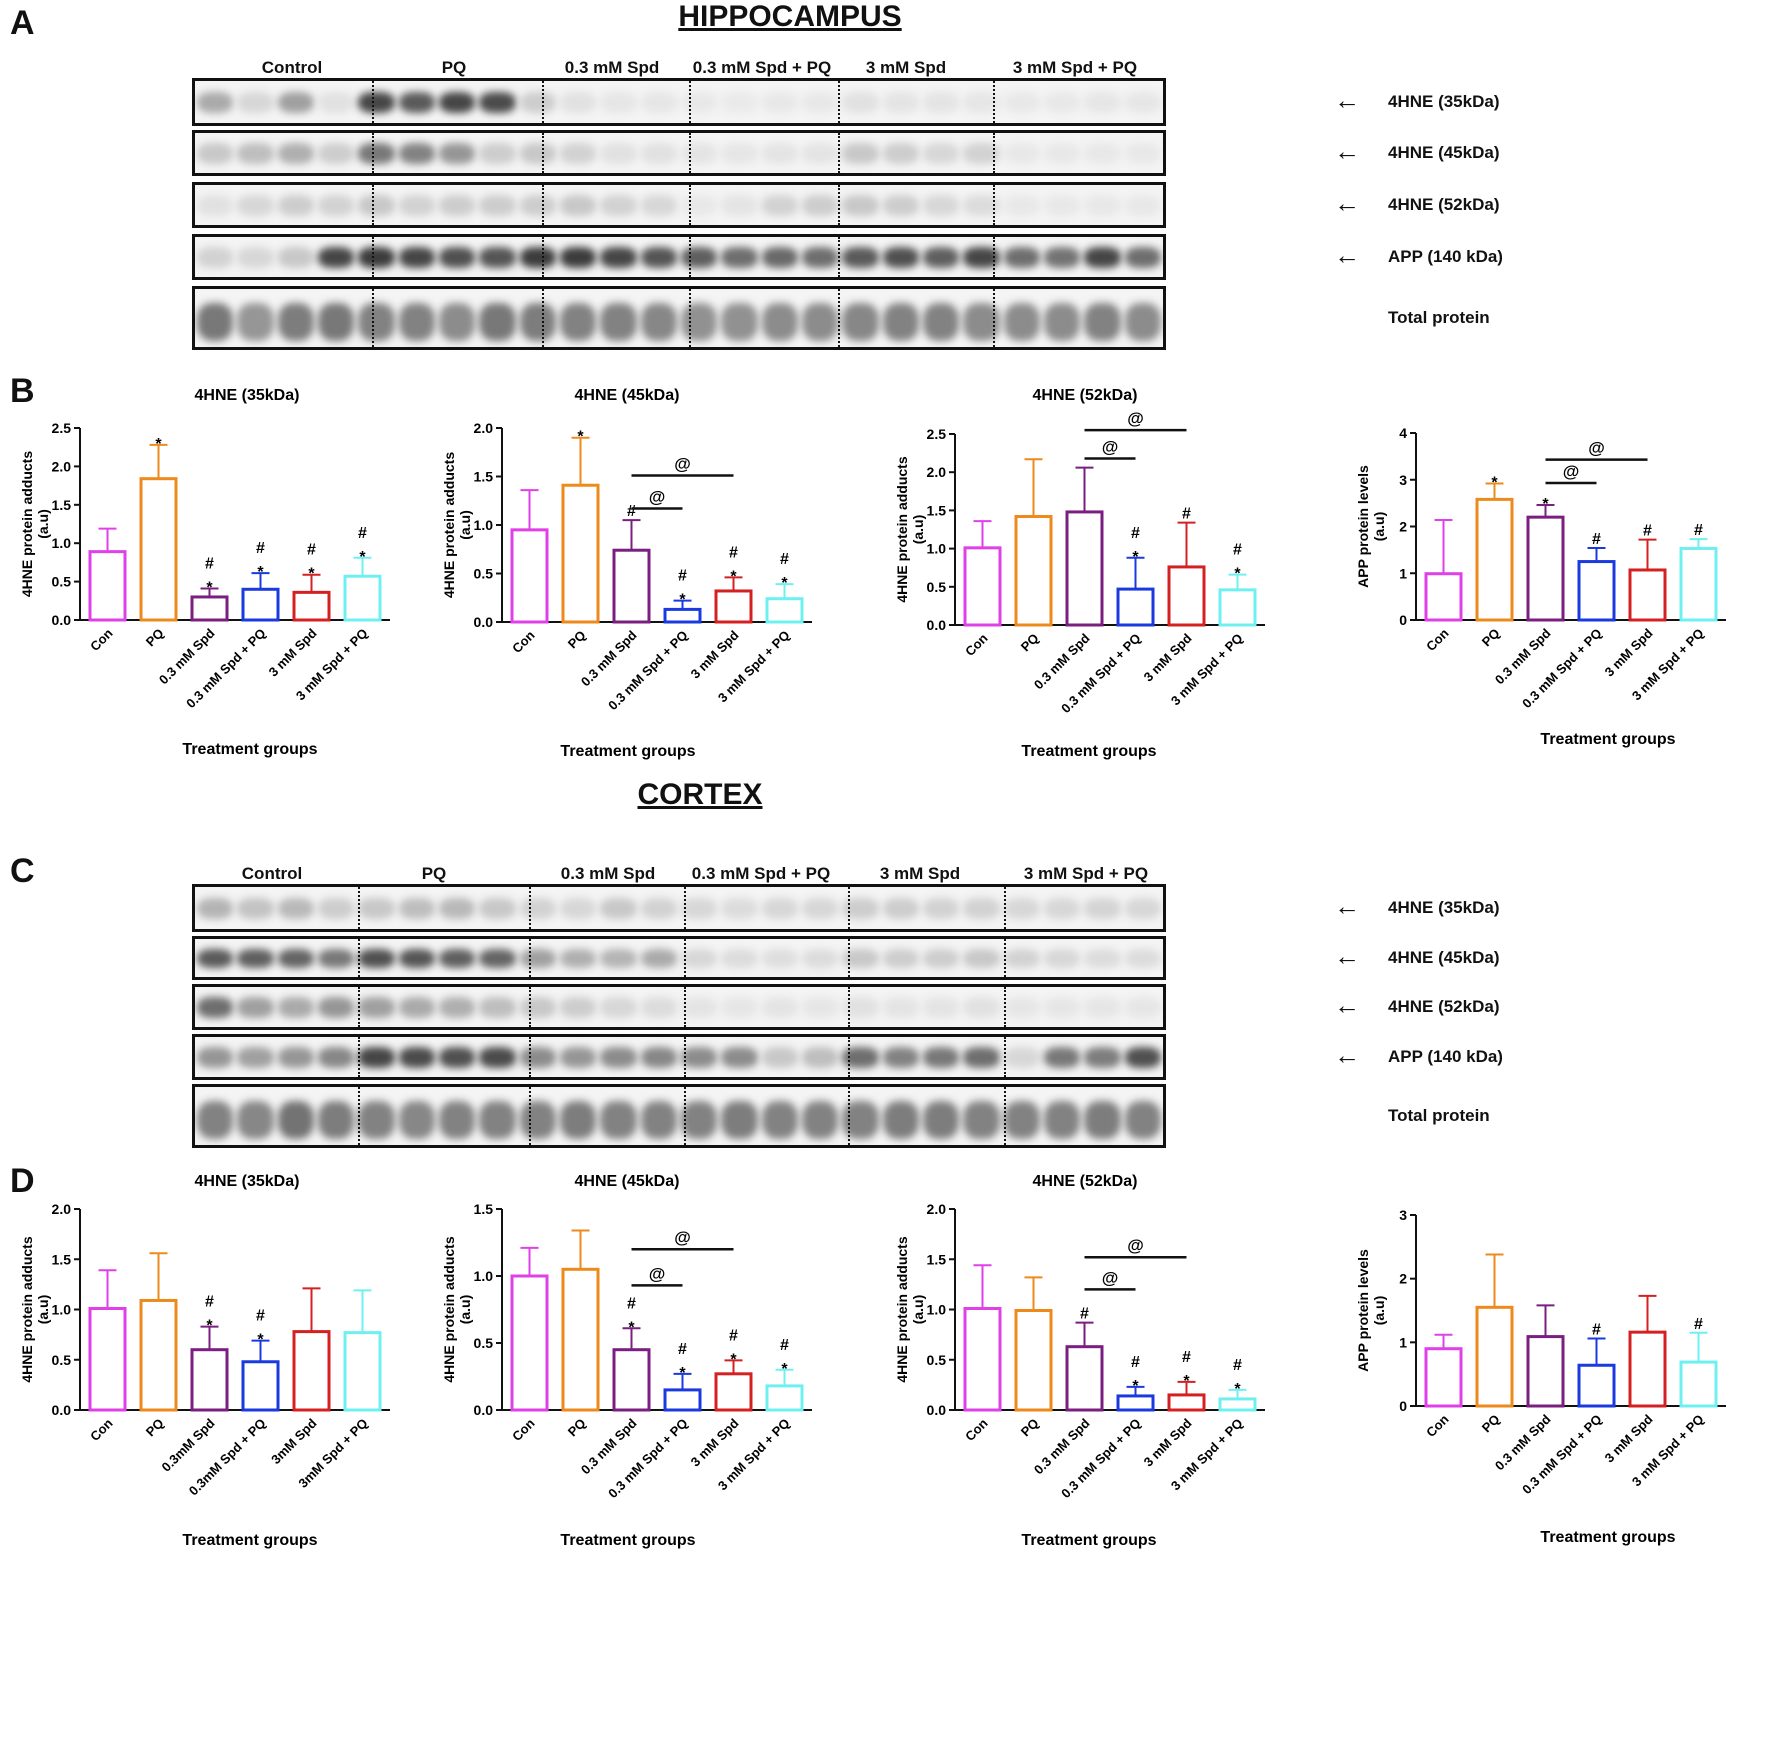  I want to click on category-label: 3mM Spd, so click(294, 1441).